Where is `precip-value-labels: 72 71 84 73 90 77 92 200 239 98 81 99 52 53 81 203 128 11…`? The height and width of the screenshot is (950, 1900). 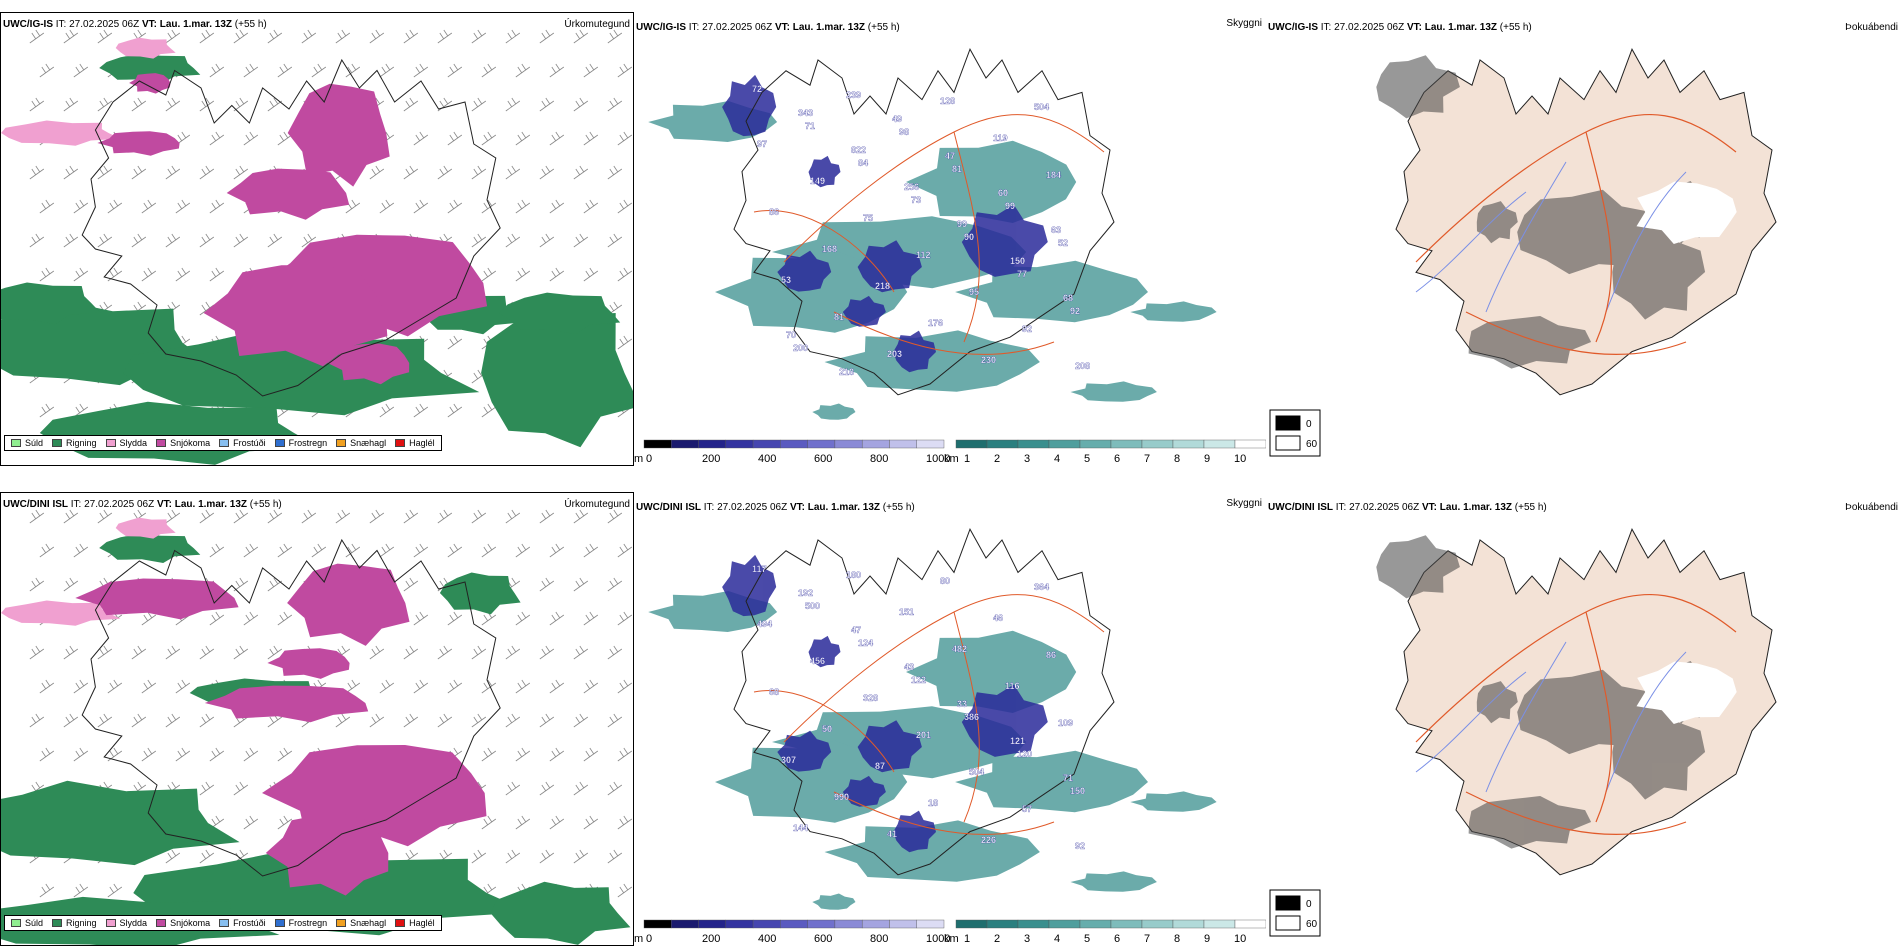
precip-value-labels: 72 71 84 73 90 77 92 200 239 98 81 99 52 53 81 203 128 11… is located at coordinates (921, 230).